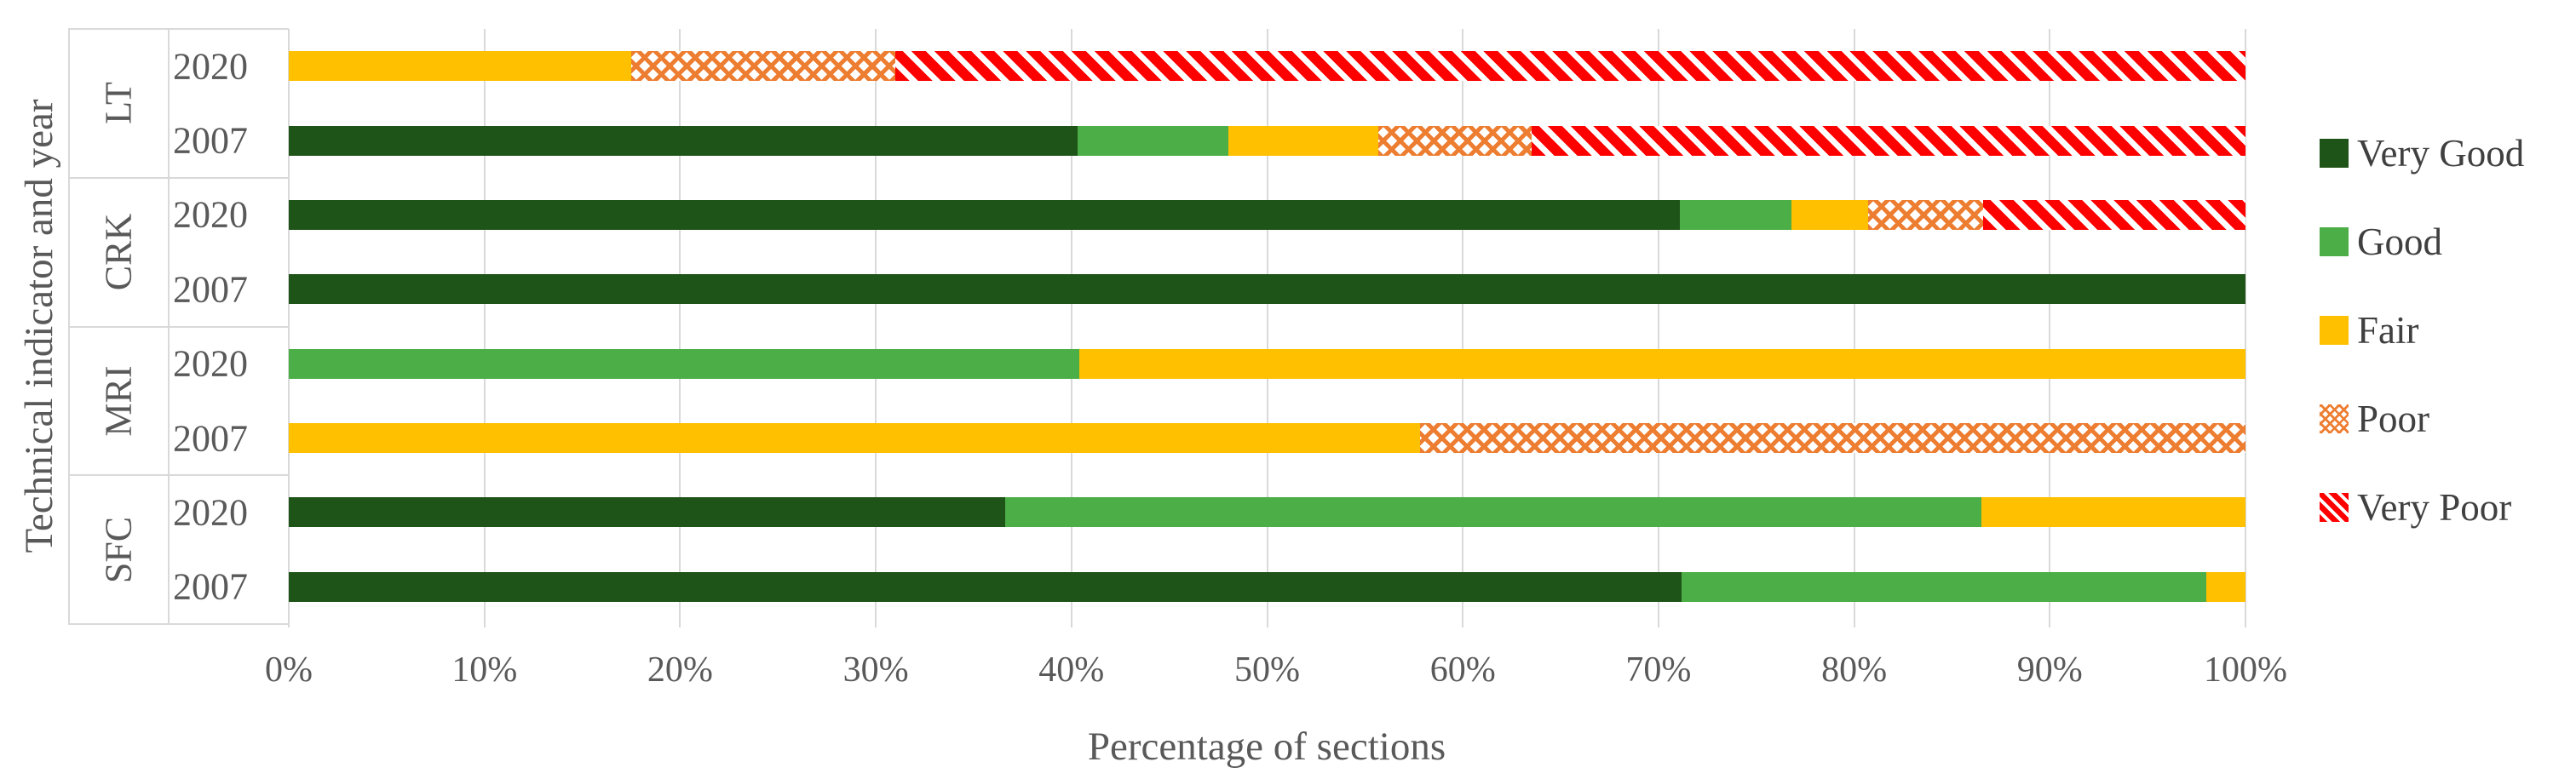 Image resolution: width=2576 pixels, height=779 pixels. What do you see at coordinates (1266, 747) in the screenshot?
I see `x-axis-title: Percentage of sections` at bounding box center [1266, 747].